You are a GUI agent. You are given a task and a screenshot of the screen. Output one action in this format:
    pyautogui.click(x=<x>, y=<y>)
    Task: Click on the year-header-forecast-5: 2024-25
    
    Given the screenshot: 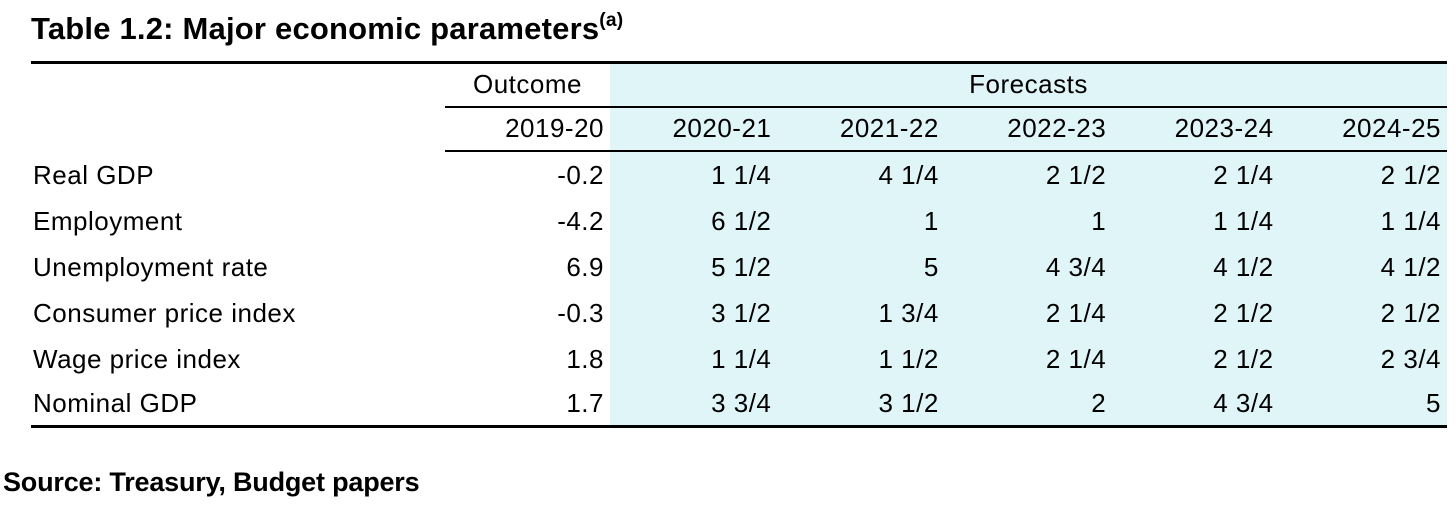 What is the action you would take?
    pyautogui.click(x=1363, y=129)
    